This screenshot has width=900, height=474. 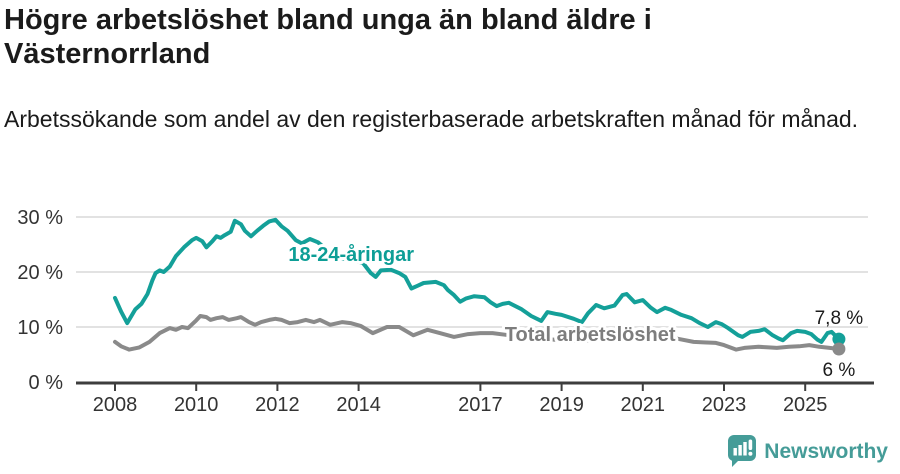 What do you see at coordinates (590, 335) in the screenshot?
I see `series-name-label: Total arbetslöshet` at bounding box center [590, 335].